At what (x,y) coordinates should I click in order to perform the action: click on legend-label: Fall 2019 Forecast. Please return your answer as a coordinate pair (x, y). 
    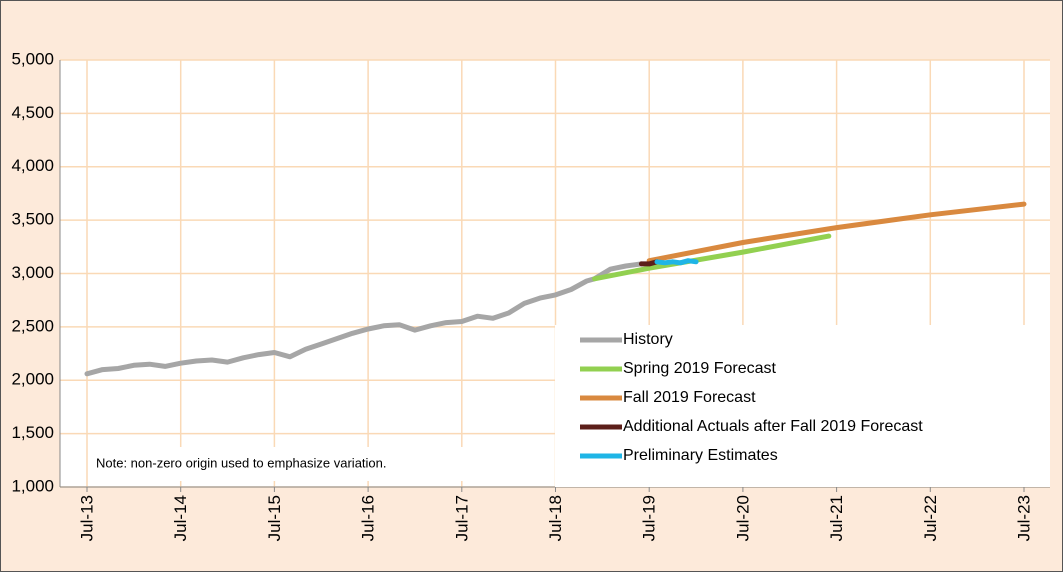
    Looking at the image, I should click on (689, 397).